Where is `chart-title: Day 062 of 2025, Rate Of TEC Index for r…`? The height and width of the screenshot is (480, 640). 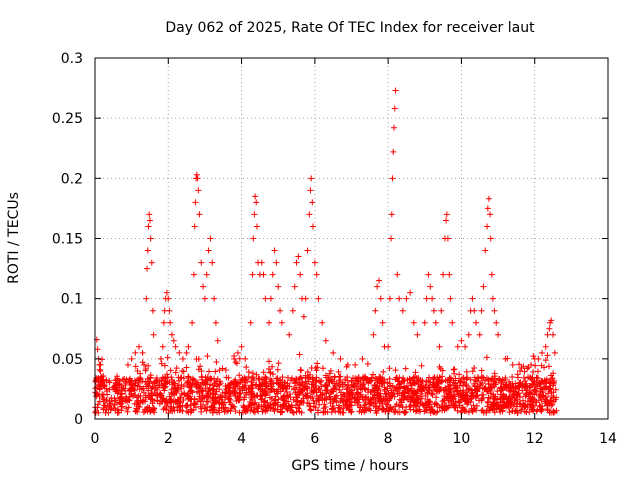 chart-title: Day 062 of 2025, Rate Of TEC Index for r… is located at coordinates (350, 28).